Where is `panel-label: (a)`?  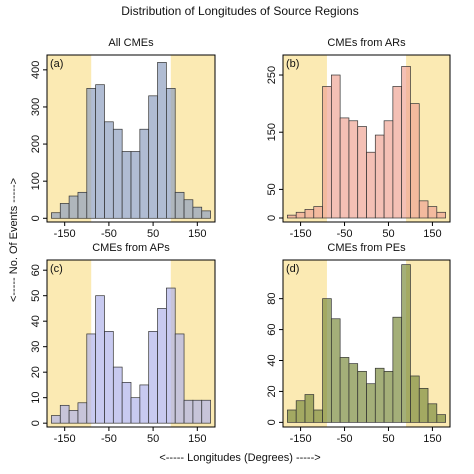 panel-label: (a) is located at coordinates (56, 64).